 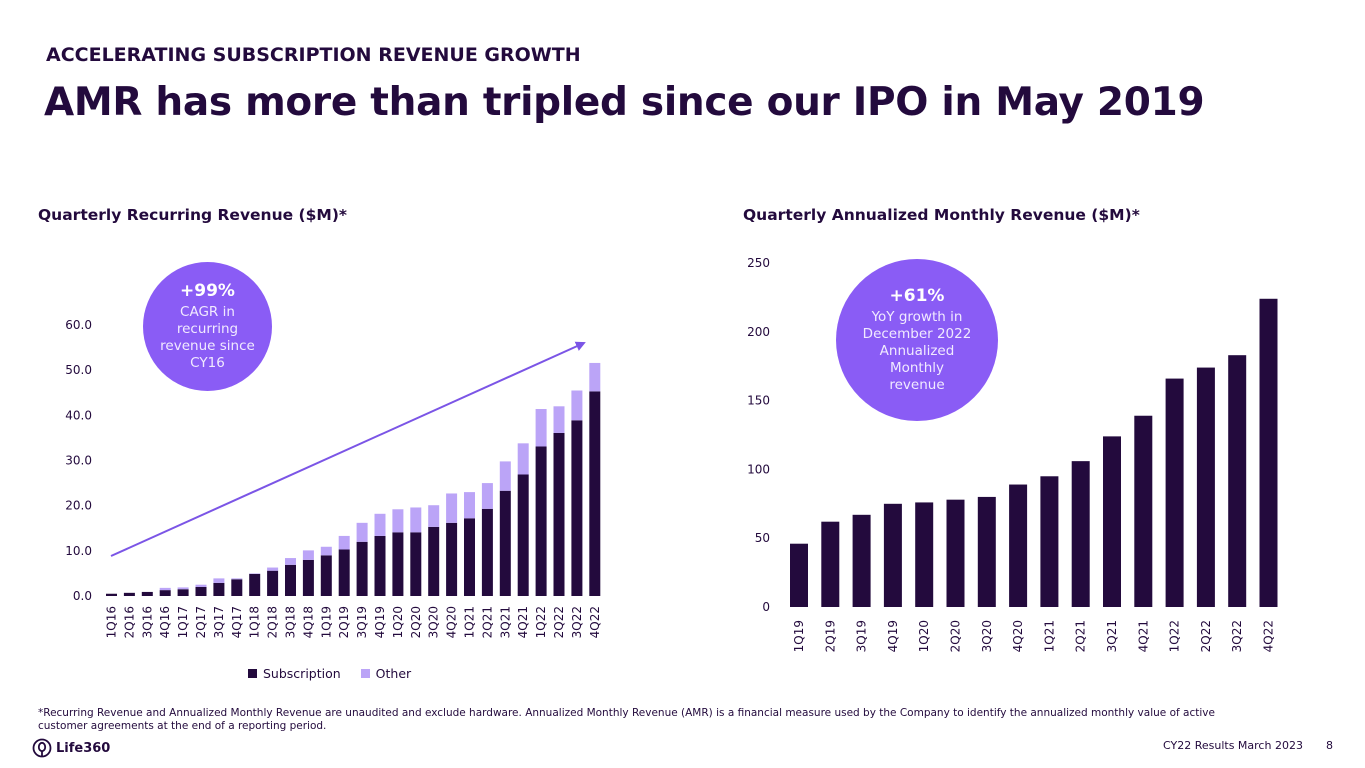 I want to click on bar-other-1Q22, so click(x=541, y=428).